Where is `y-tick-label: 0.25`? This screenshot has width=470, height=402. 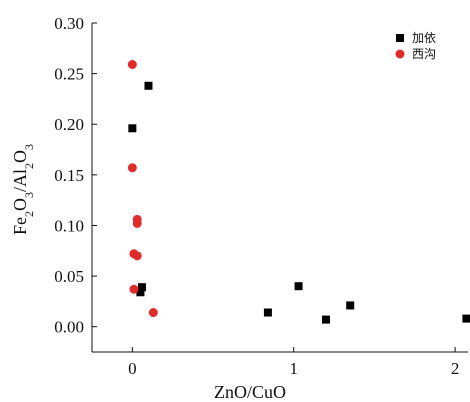
y-tick-label: 0.25 is located at coordinates (69, 74).